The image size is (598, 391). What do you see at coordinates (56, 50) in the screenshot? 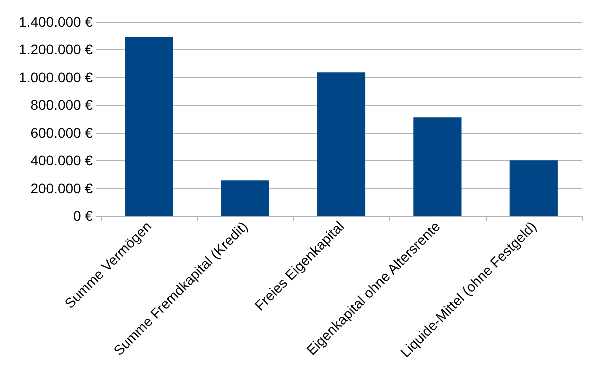
I see `y-tick-label: 1.200.000 €` at bounding box center [56, 50].